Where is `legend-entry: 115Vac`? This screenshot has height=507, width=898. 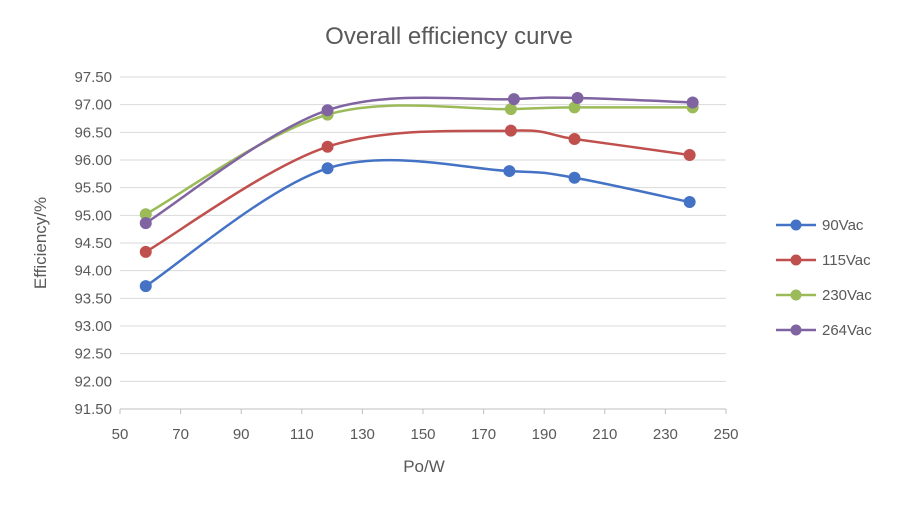 legend-entry: 115Vac is located at coordinates (823, 260).